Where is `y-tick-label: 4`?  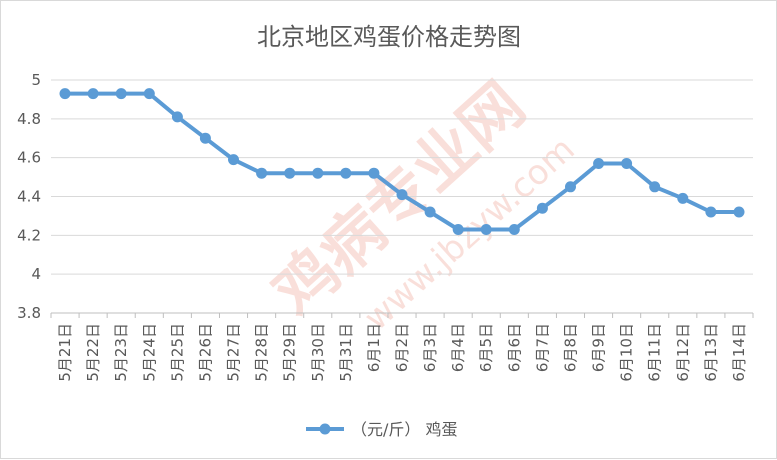 y-tick-label: 4 is located at coordinates (36, 274).